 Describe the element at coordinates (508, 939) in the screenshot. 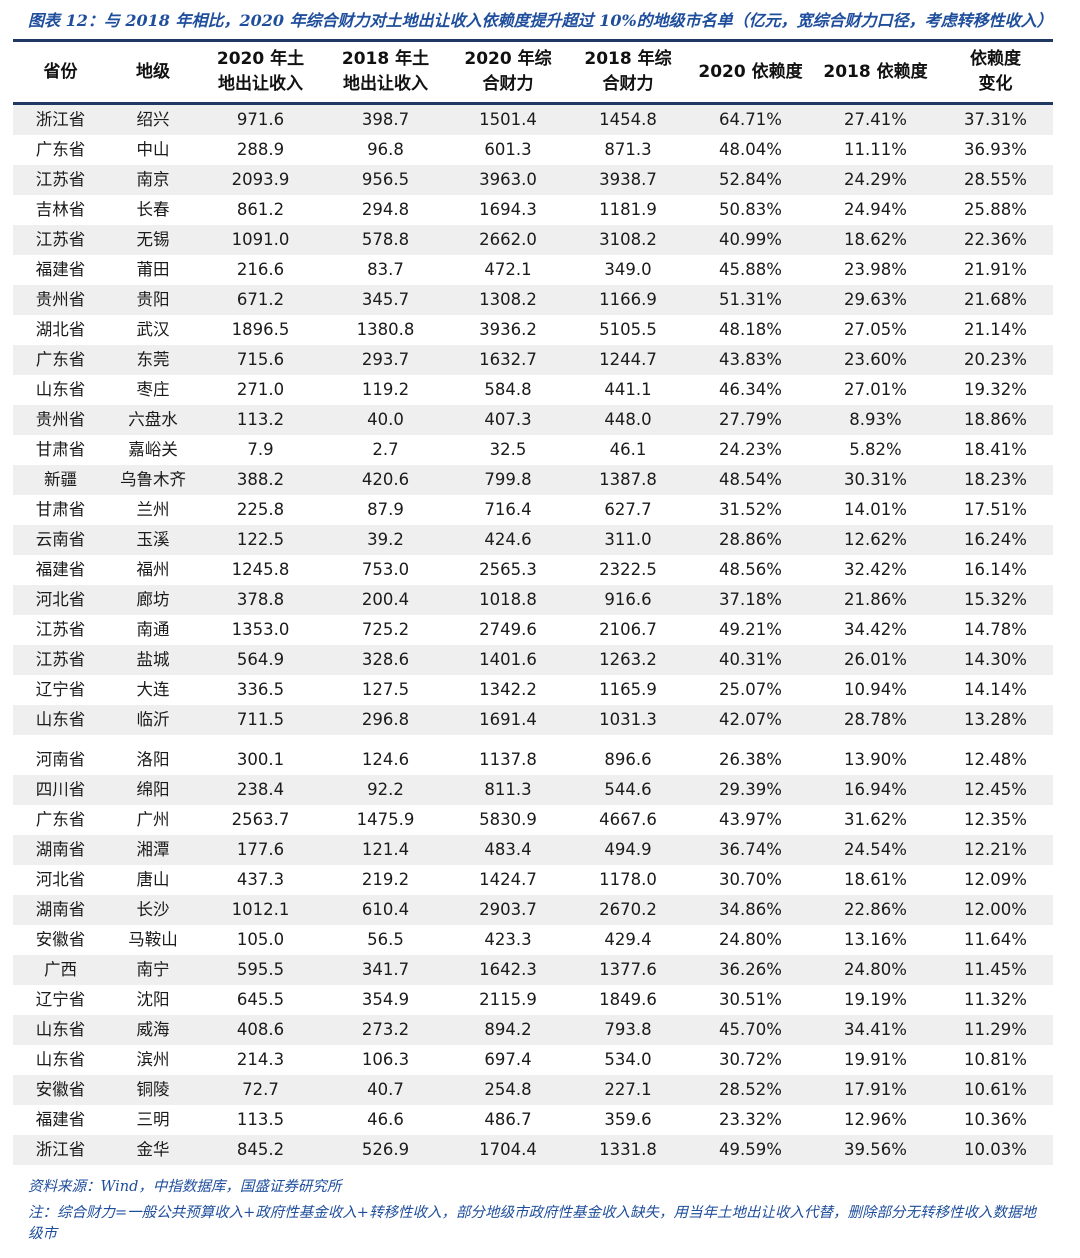

I see `cell: 423.3` at that location.